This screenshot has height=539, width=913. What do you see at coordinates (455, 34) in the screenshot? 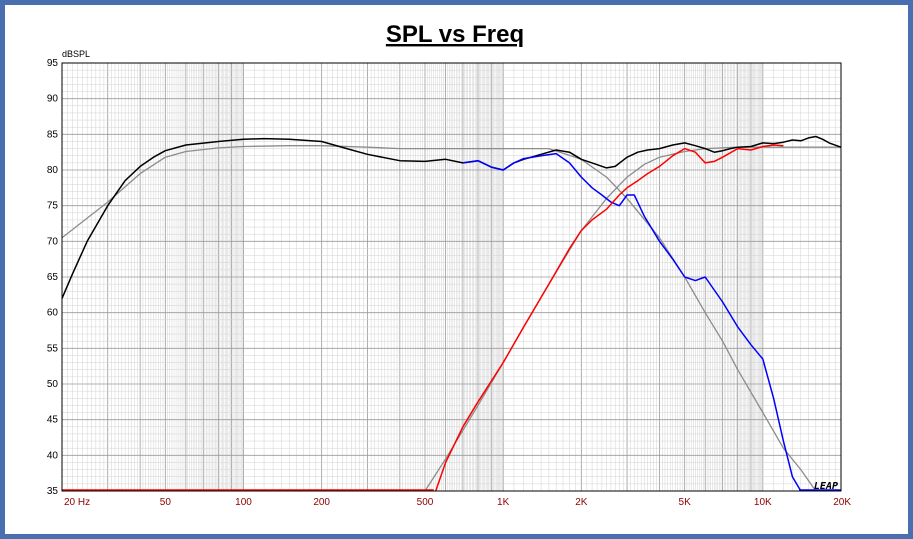
I see `chart-title: SPL vs Freq` at bounding box center [455, 34].